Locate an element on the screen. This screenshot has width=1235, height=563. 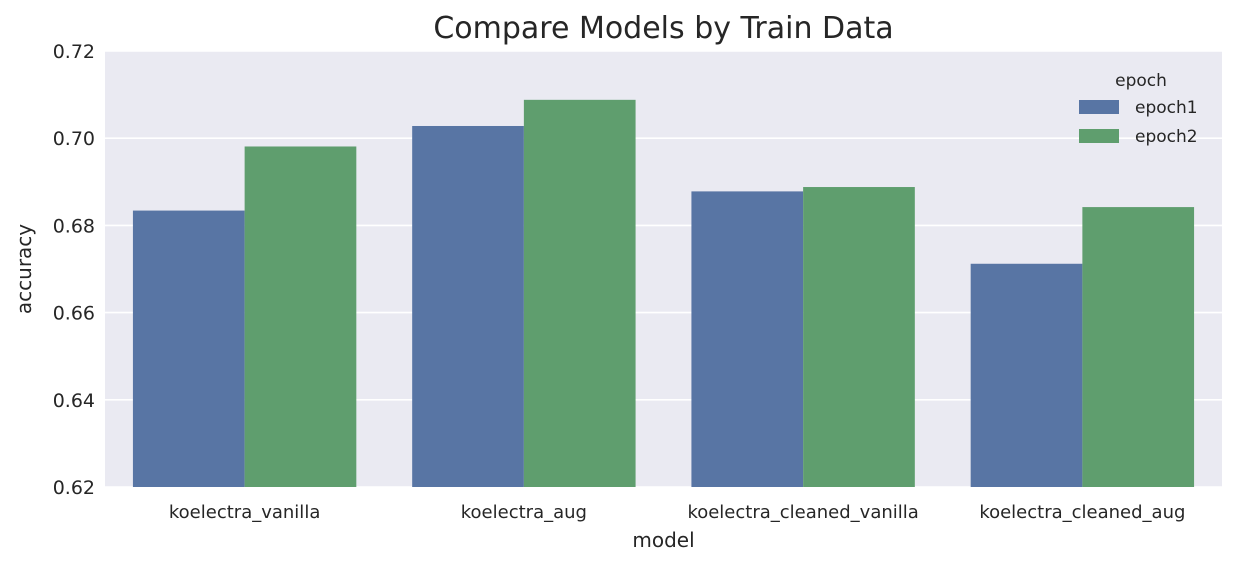
bar-epoch2-koelectra_vanilla is located at coordinates (300, 316).